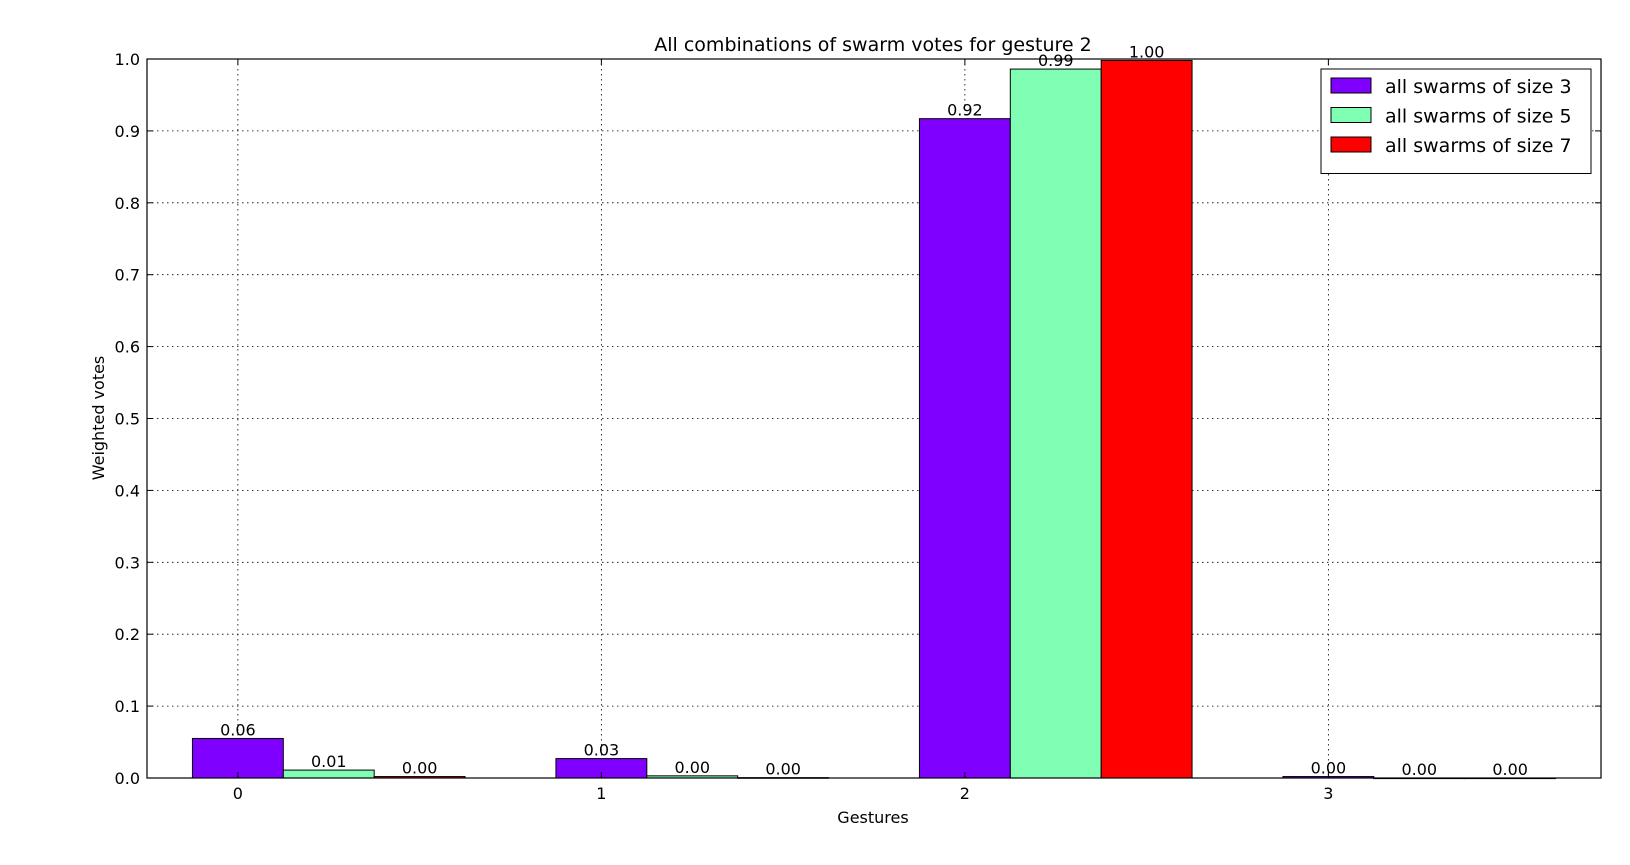  Describe the element at coordinates (98, 418) in the screenshot. I see `y-axis-label: Weighted votes` at that location.